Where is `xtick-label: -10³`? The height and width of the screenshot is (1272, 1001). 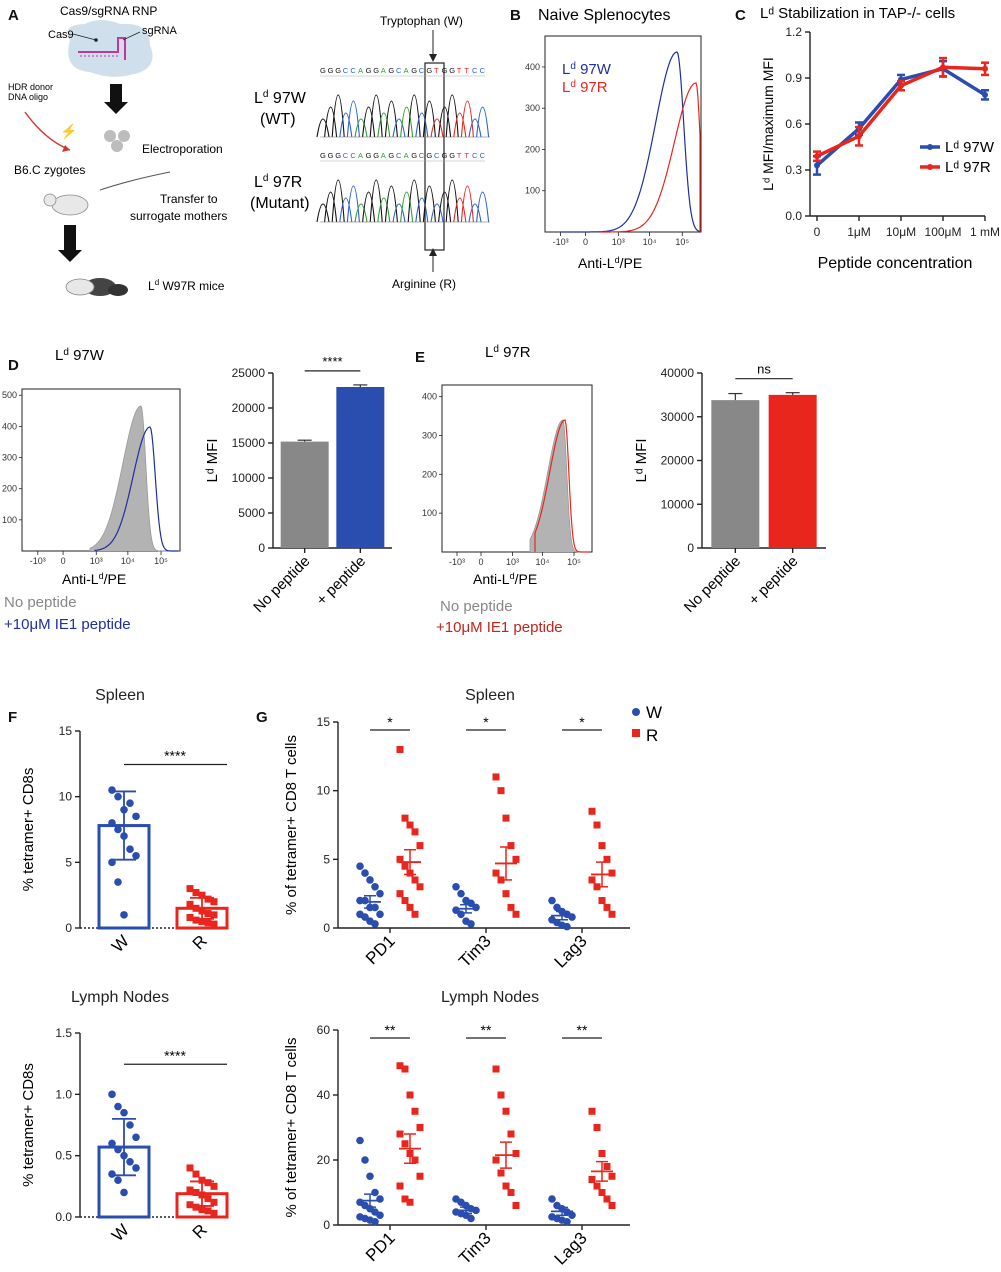
xtick-label: -10³ is located at coordinates (457, 562).